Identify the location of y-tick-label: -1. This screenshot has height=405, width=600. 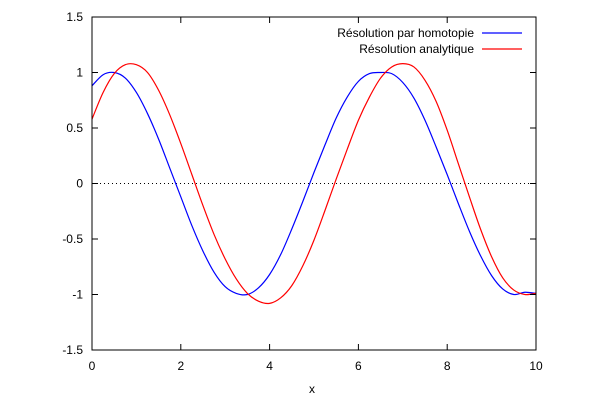
(77, 295).